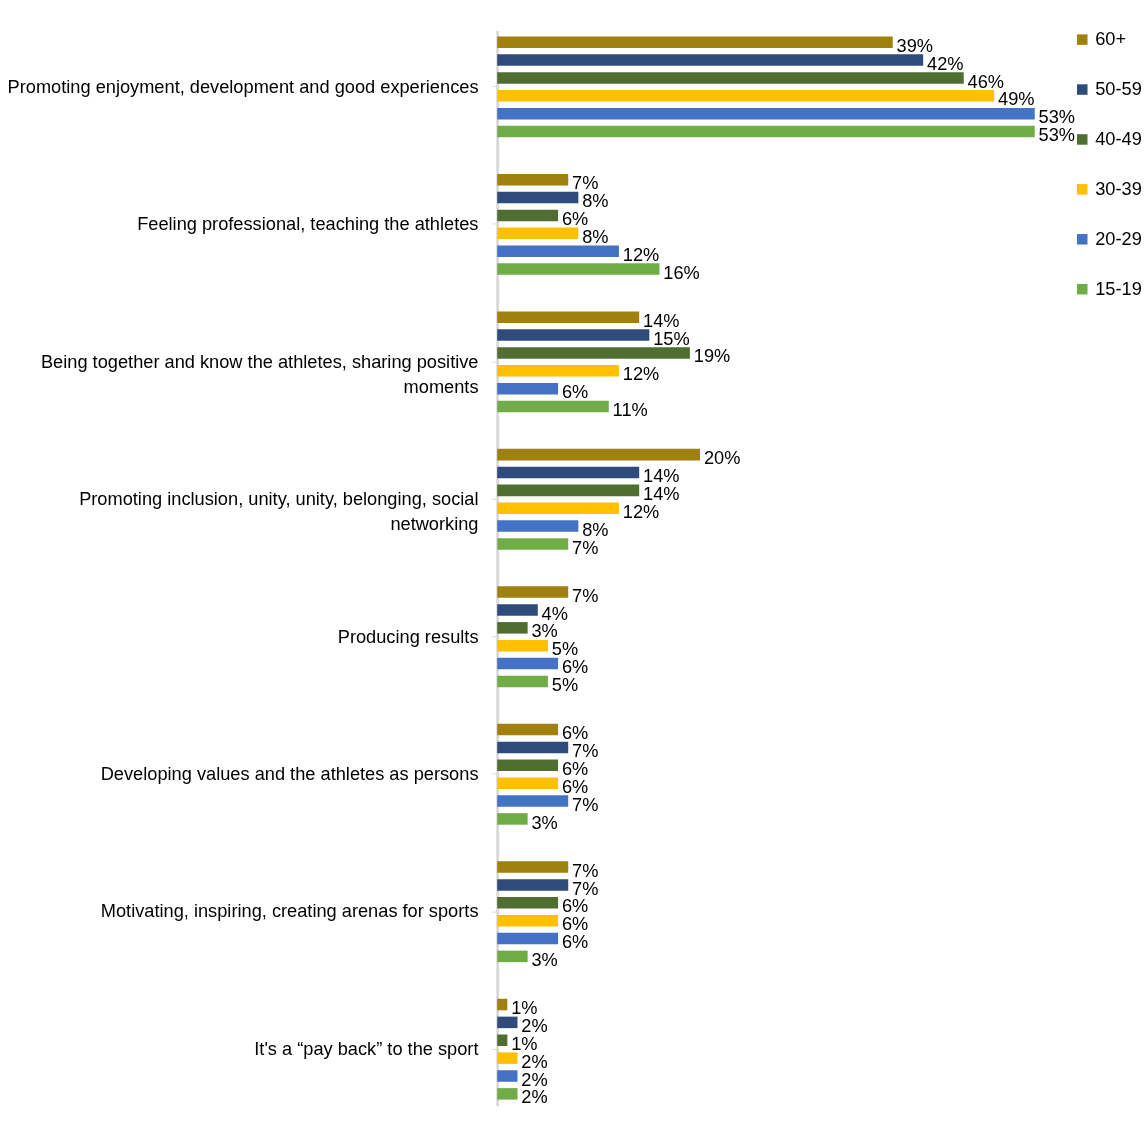  What do you see at coordinates (1118, 139) in the screenshot?
I see `legend-label: 40-49` at bounding box center [1118, 139].